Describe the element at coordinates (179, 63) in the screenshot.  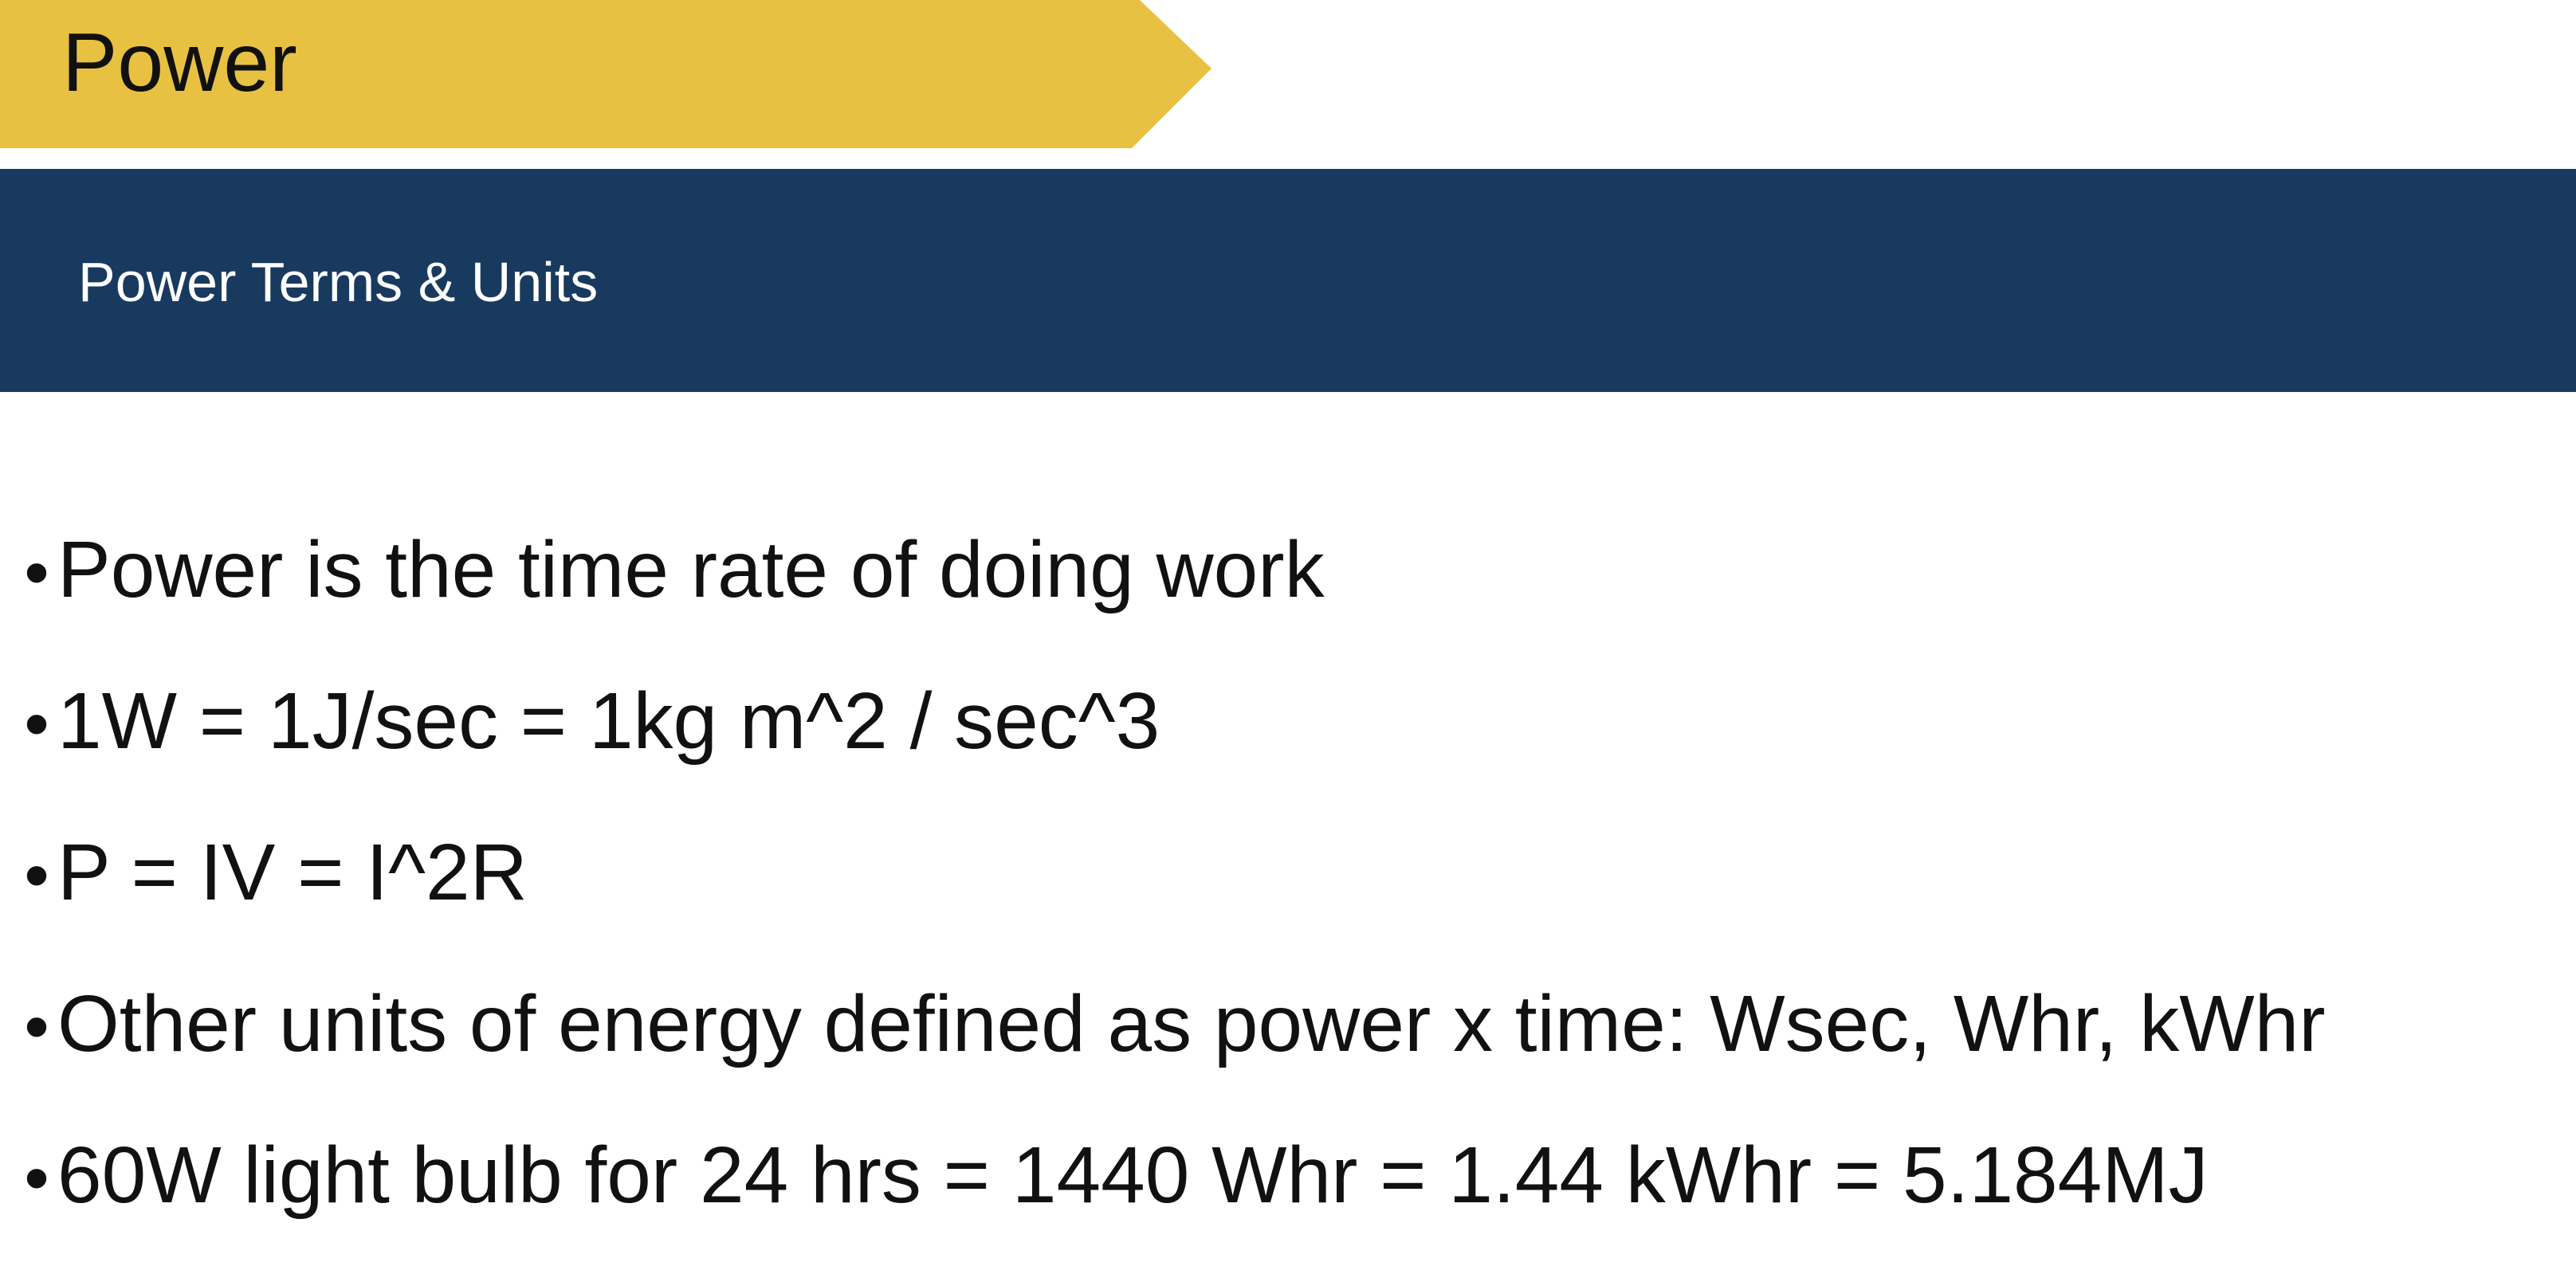
I see `slide-title: Power` at that location.